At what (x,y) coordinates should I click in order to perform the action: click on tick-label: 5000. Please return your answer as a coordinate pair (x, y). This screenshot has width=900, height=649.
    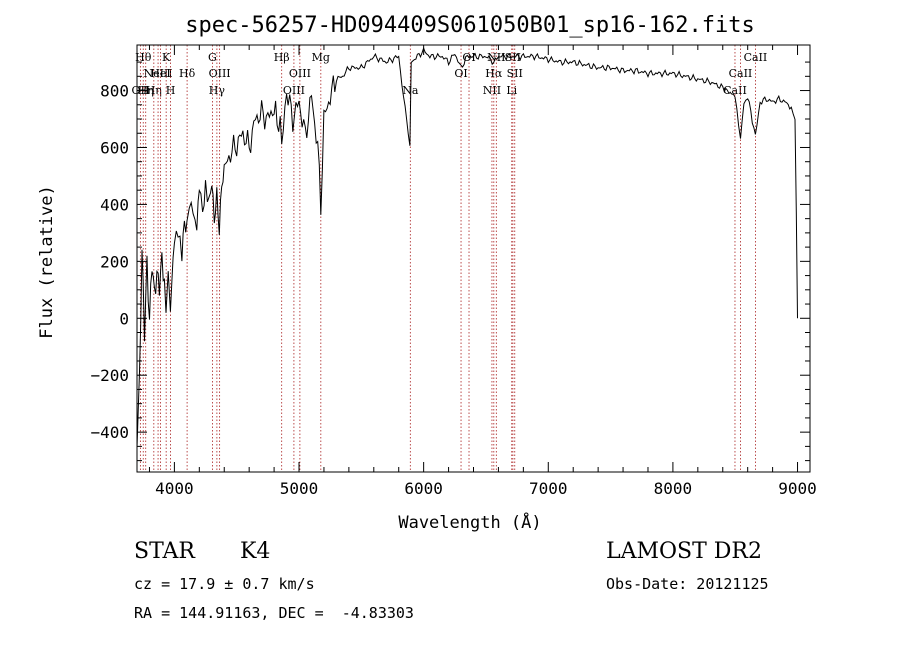
    Looking at the image, I should click on (299, 488).